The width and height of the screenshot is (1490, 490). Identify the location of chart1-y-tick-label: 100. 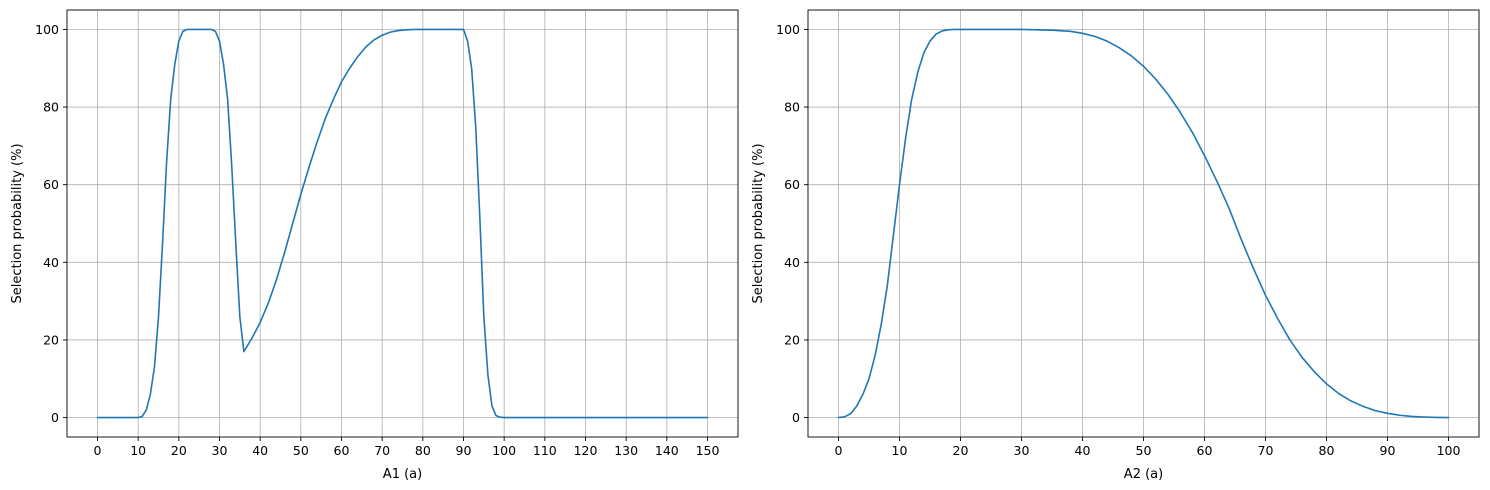
(47, 29).